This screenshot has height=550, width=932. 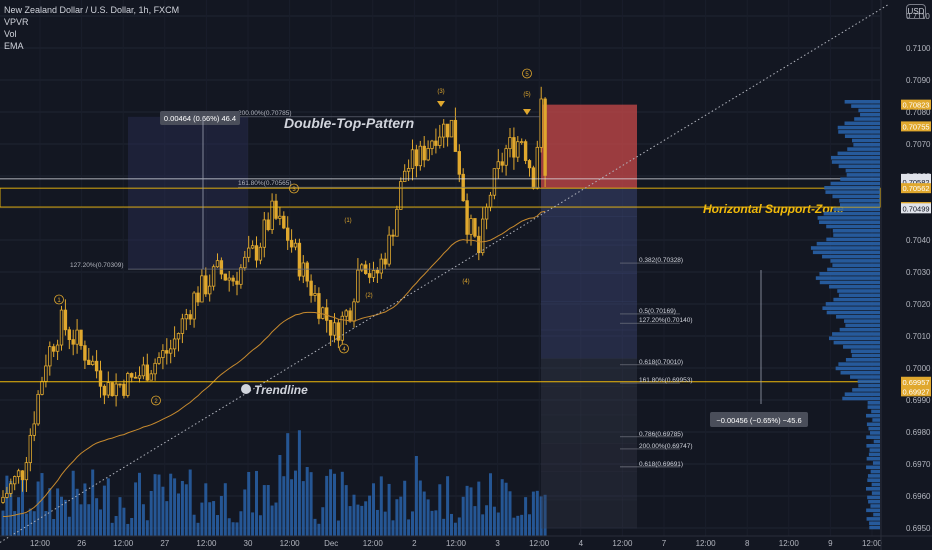 What do you see at coordinates (918, 112) in the screenshot?
I see `y-tick-label: 0.7080` at bounding box center [918, 112].